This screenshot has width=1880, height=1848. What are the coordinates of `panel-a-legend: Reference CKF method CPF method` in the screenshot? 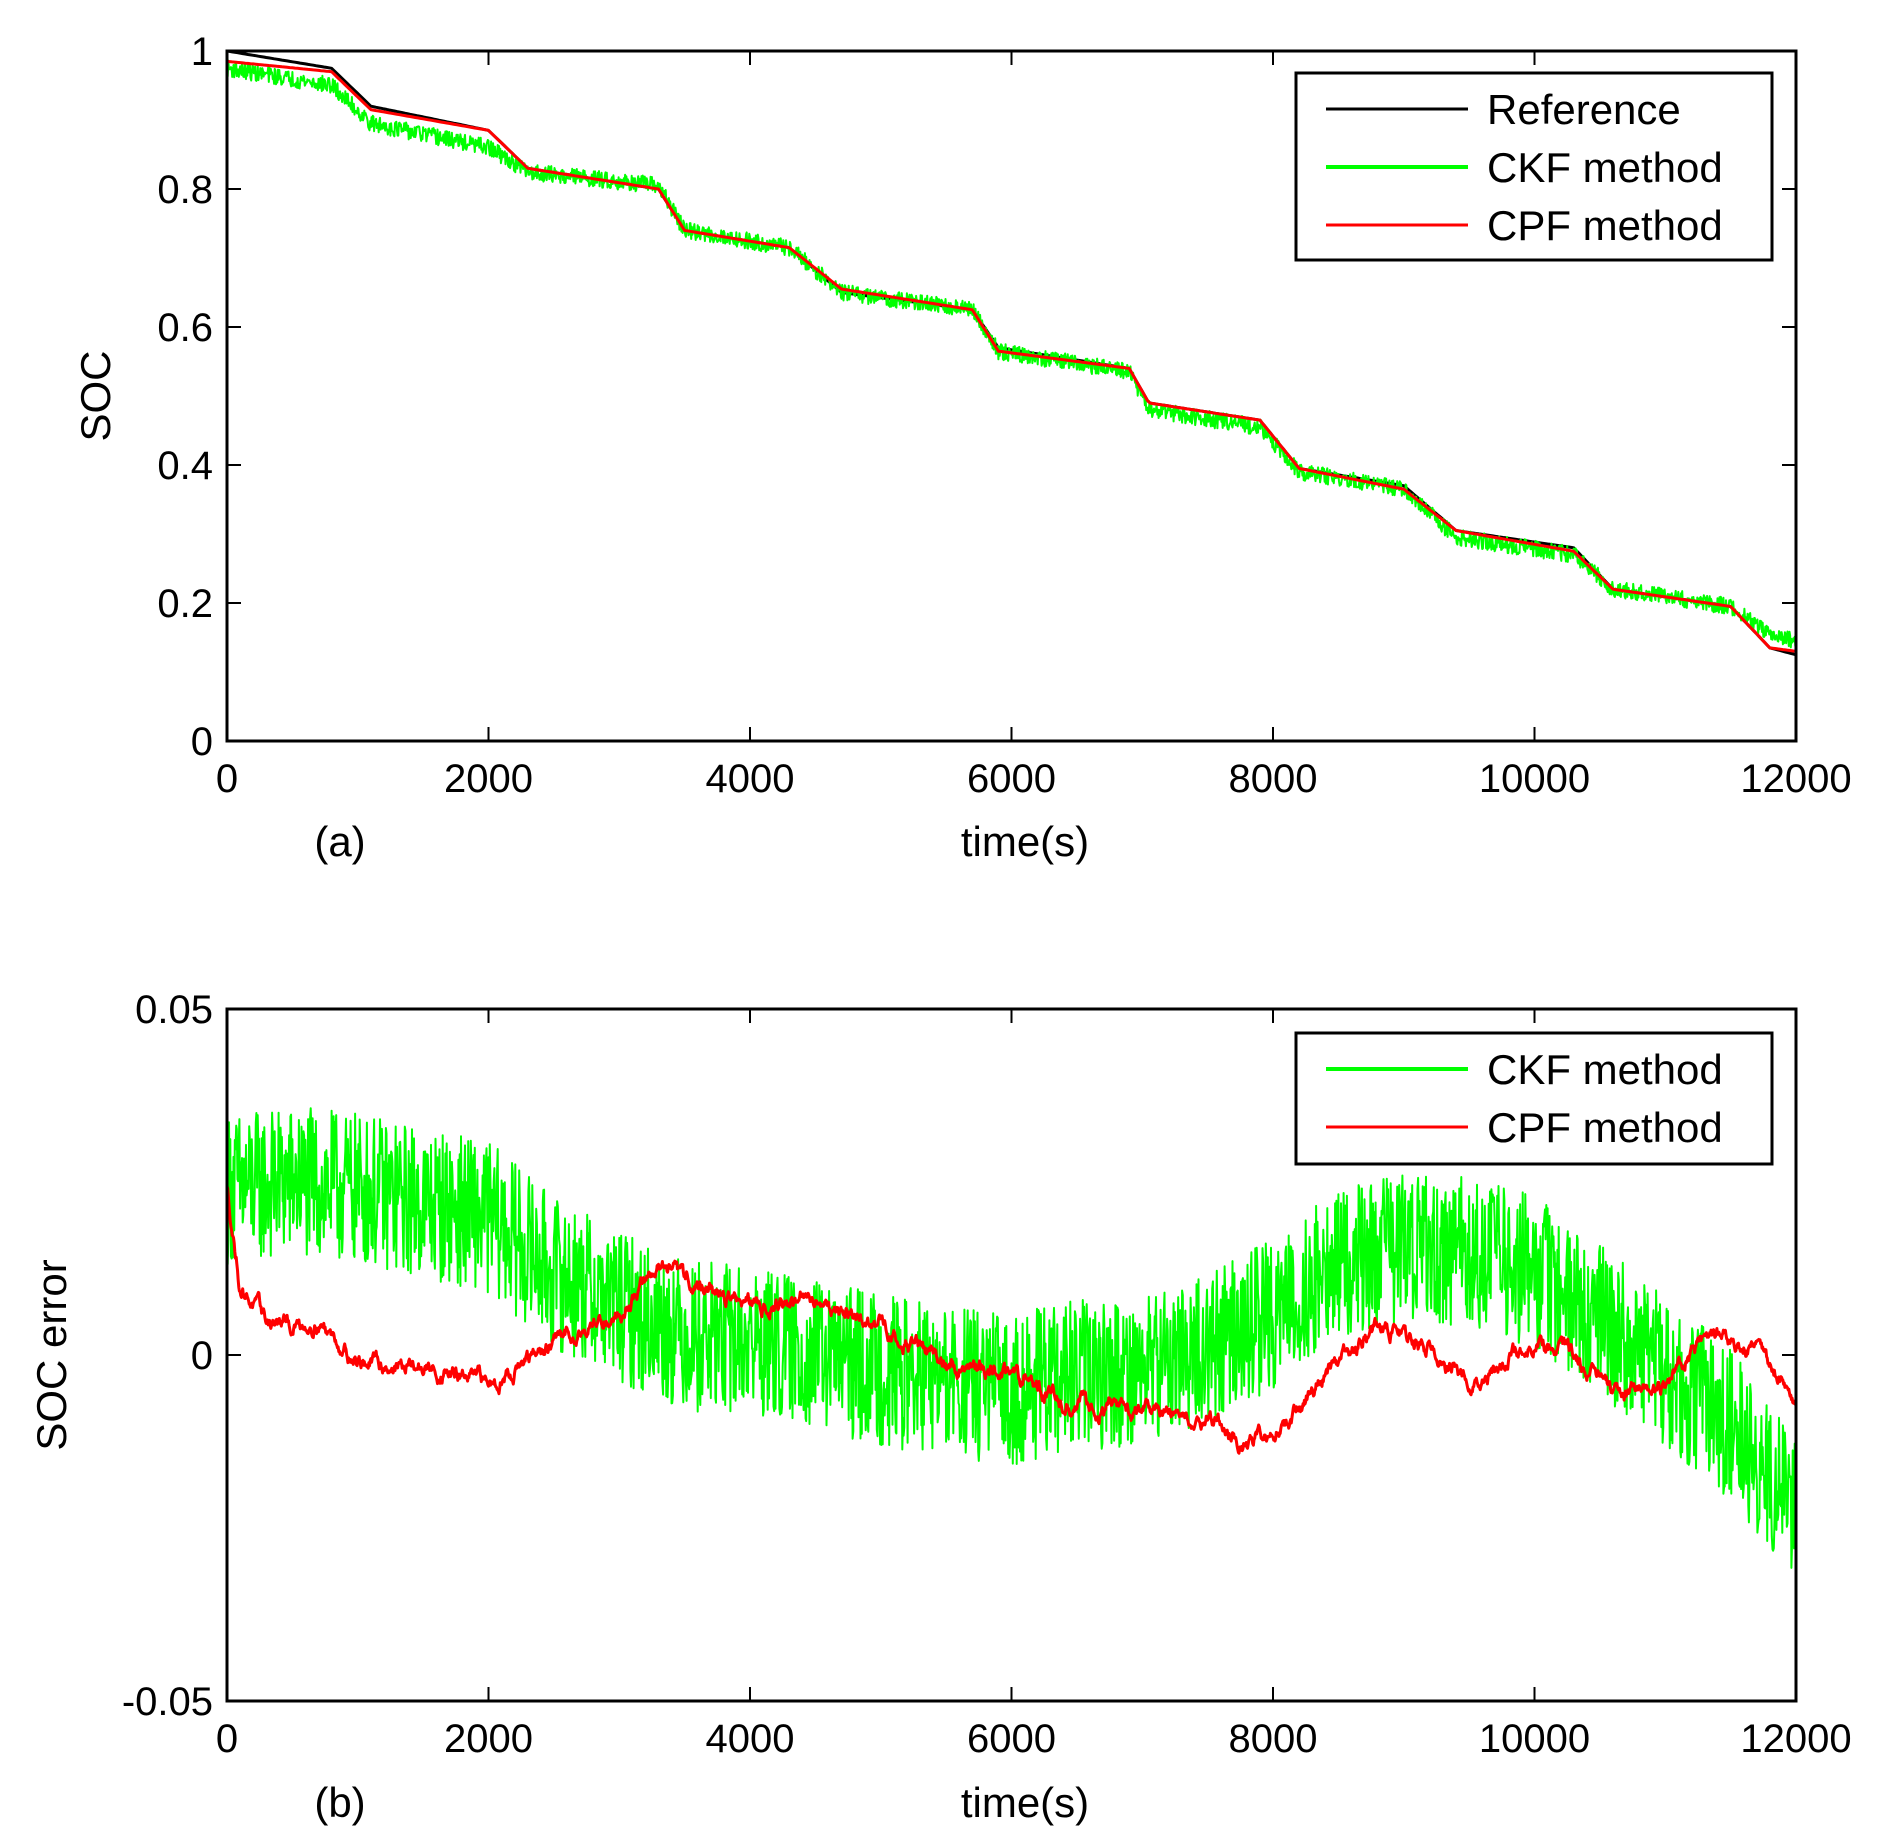 It's located at (1534, 166).